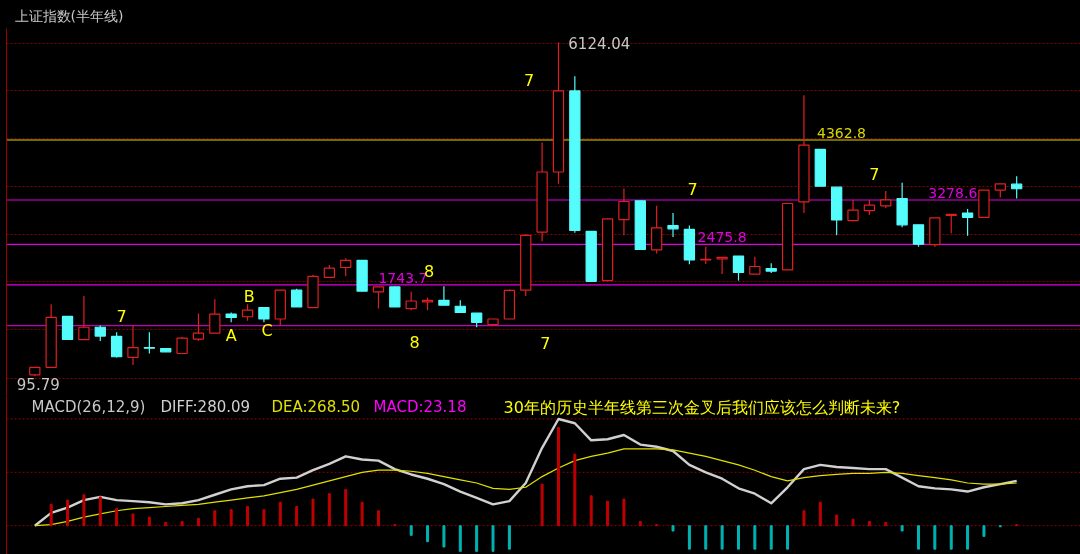 The height and width of the screenshot is (554, 1080). Describe the element at coordinates (702, 407) in the screenshot. I see `text: 30年的历史半年线第三次金叉后我们应该怎么判断未来?` at that location.